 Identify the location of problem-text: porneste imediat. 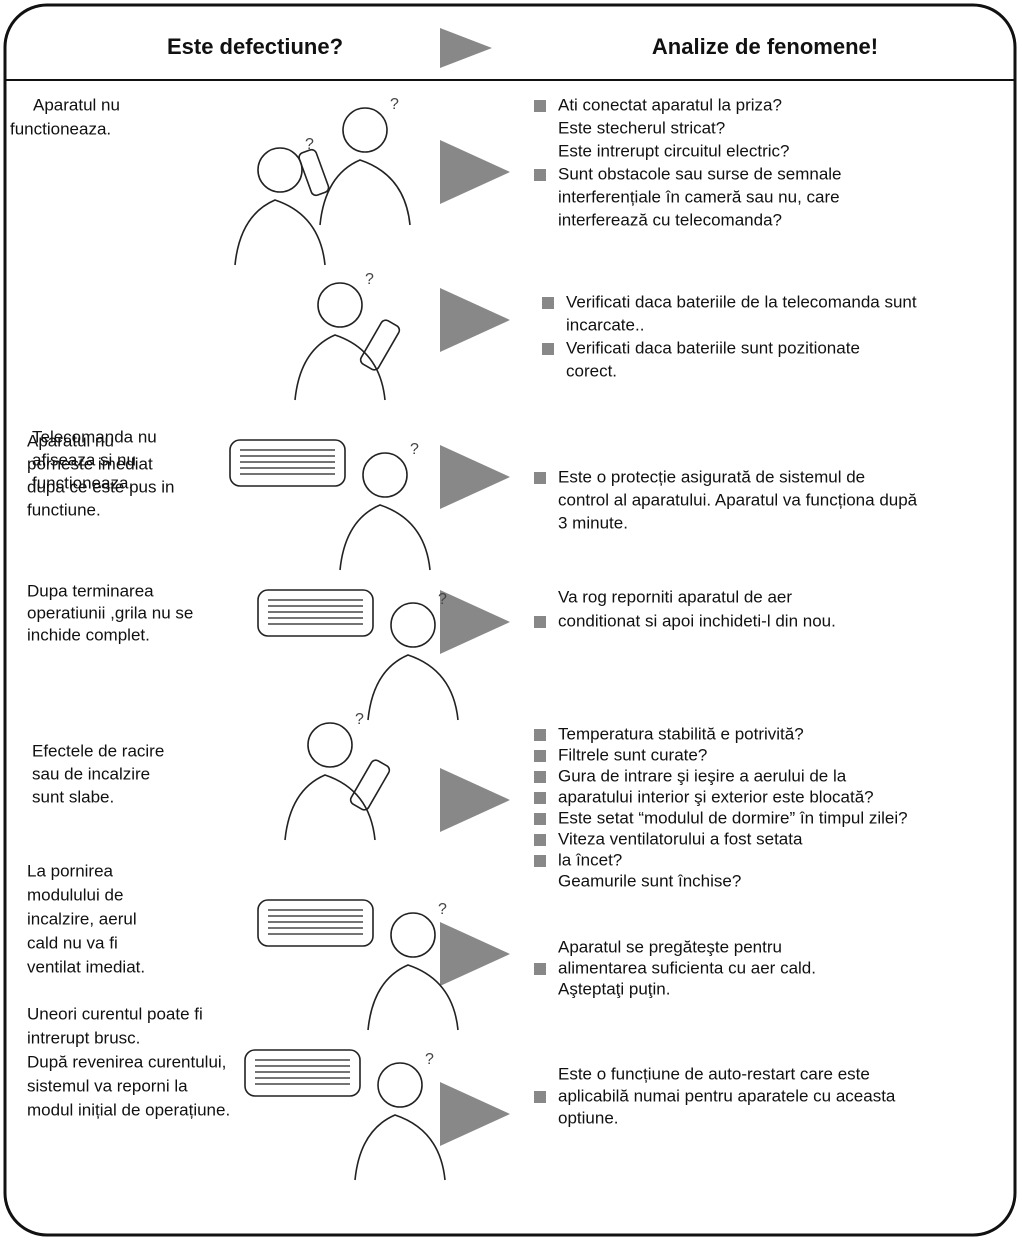
(90, 463).